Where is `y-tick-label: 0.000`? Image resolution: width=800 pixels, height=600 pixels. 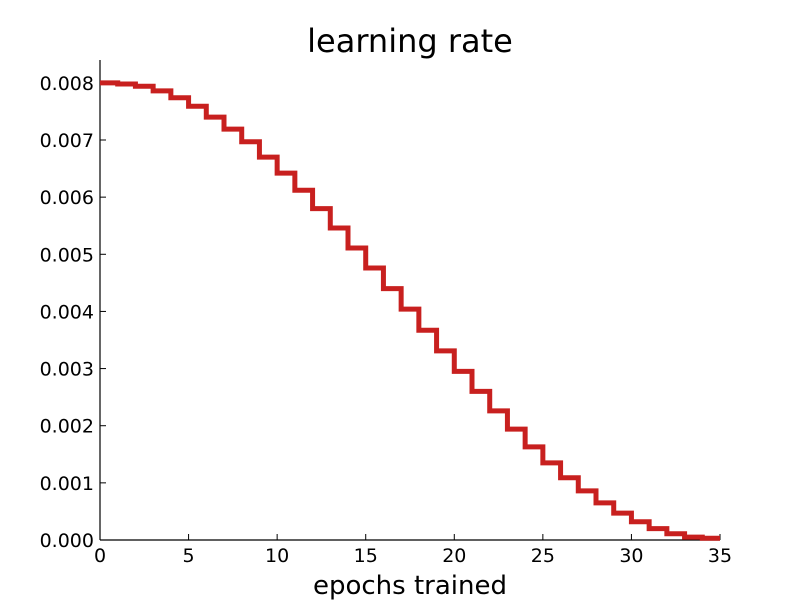 y-tick-label: 0.000 is located at coordinates (67, 541).